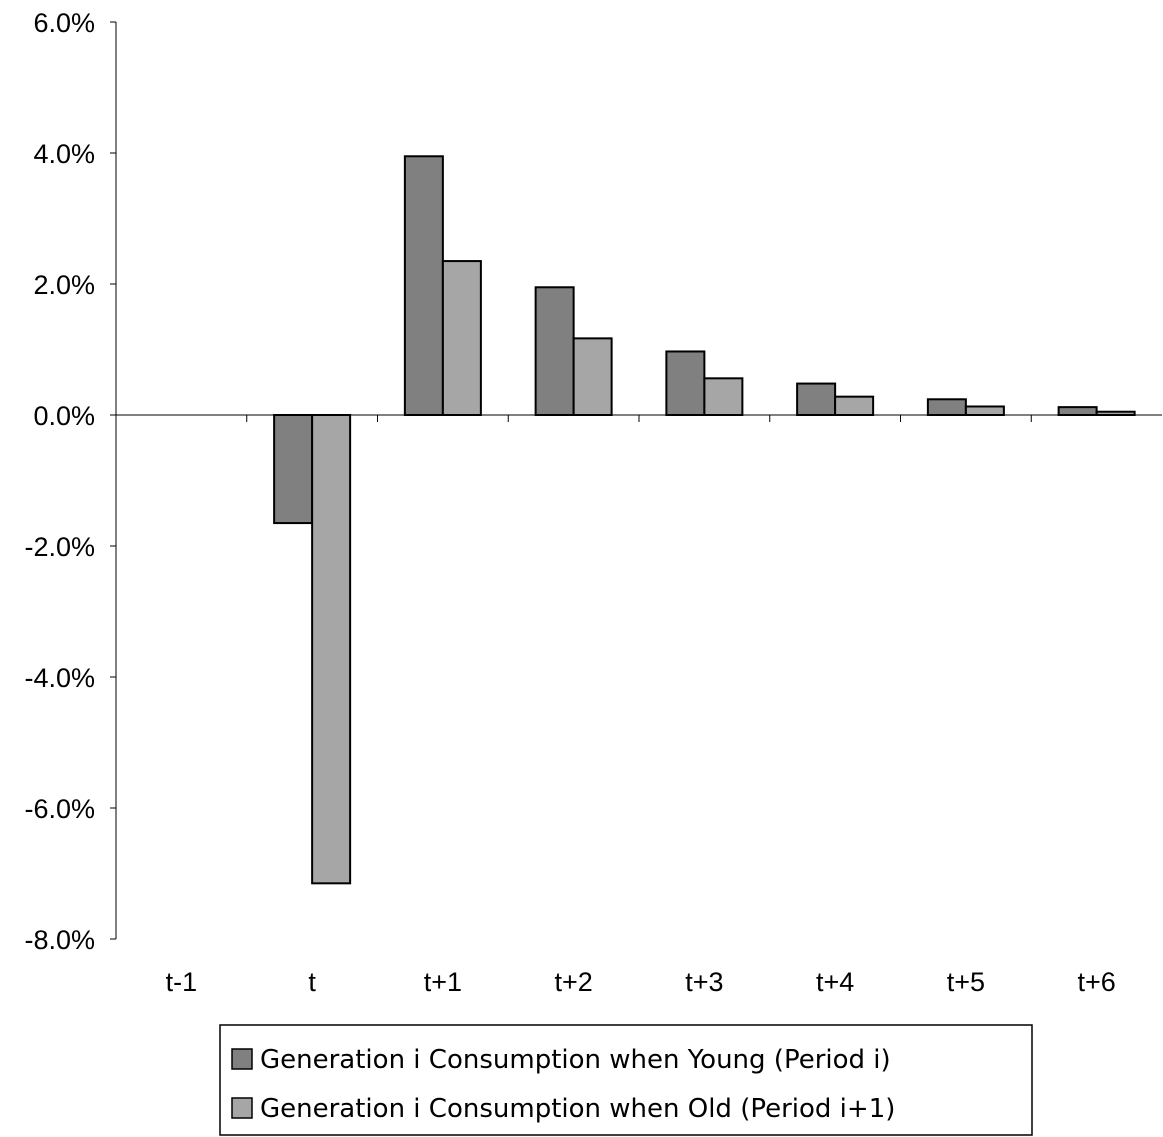 This screenshot has height=1137, width=1163. What do you see at coordinates (1077, 411) in the screenshot?
I see `bar-young-t+6` at bounding box center [1077, 411].